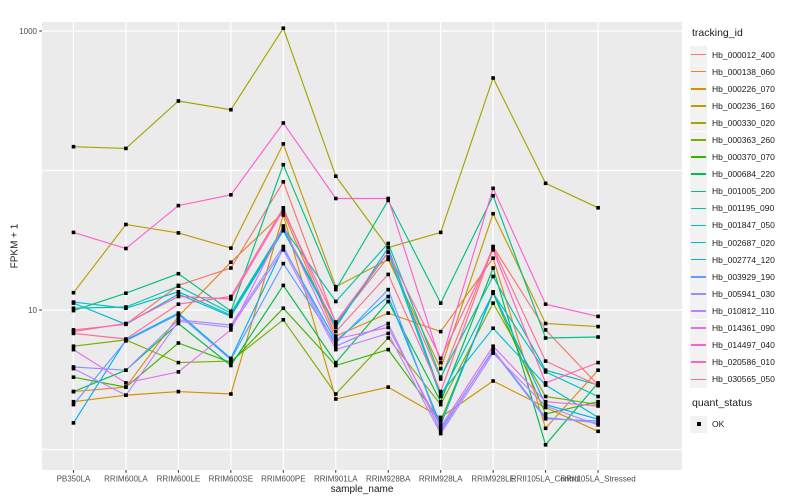  I want to click on x-tick-label: RRIM600LA, so click(126, 479).